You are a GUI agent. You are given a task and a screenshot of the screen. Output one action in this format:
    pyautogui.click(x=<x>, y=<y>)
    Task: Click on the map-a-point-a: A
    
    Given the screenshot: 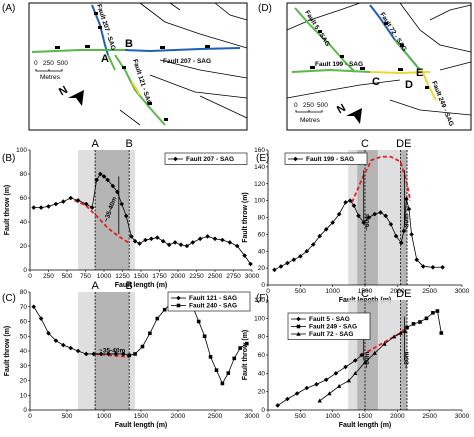 What is the action you would take?
    pyautogui.click(x=105, y=59)
    